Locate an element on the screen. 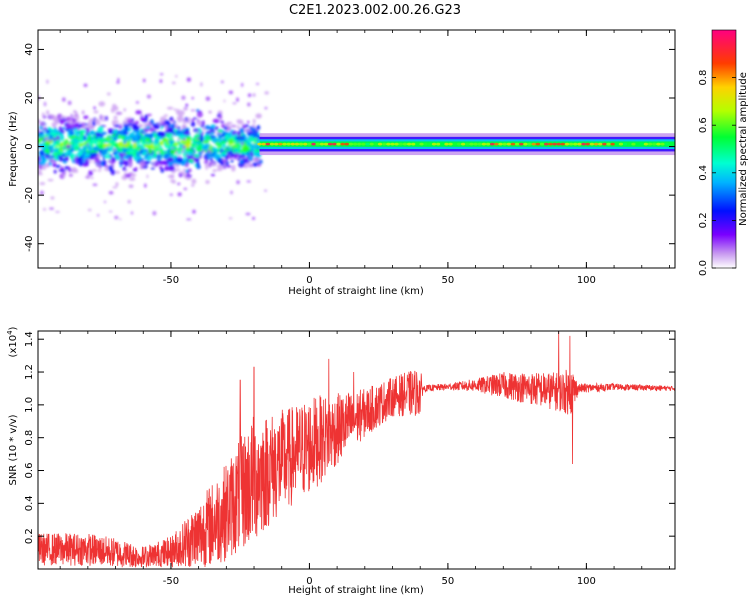 The height and width of the screenshot is (600, 750). figure-title: C2E1.2023.002.00.26.G23 is located at coordinates (375, 10).